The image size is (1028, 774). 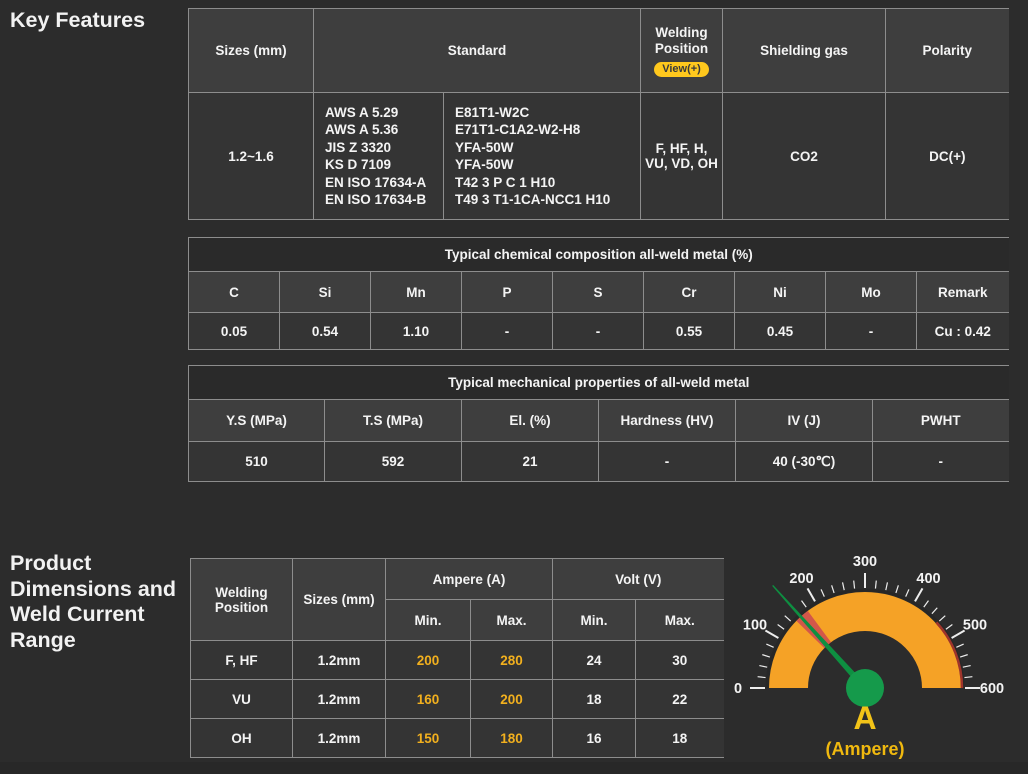 I want to click on standard-code: E71T1-C1A2-W2-H8, so click(x=518, y=129).